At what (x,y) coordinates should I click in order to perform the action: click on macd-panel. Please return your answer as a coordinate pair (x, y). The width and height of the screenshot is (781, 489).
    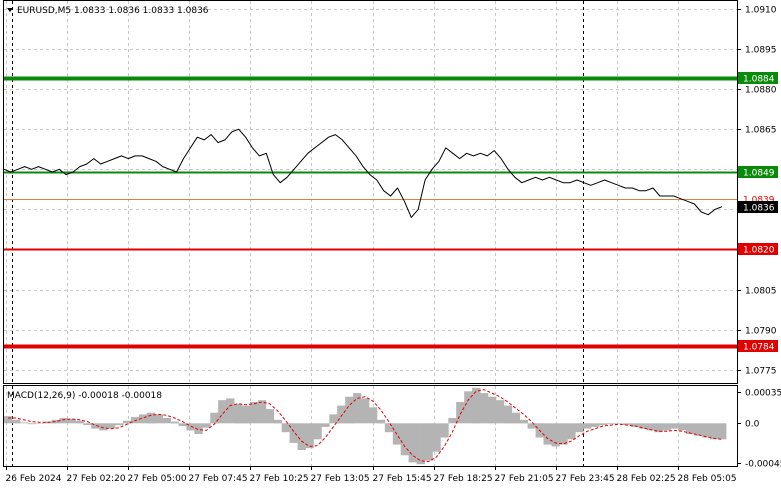
    Looking at the image, I should click on (365, 426).